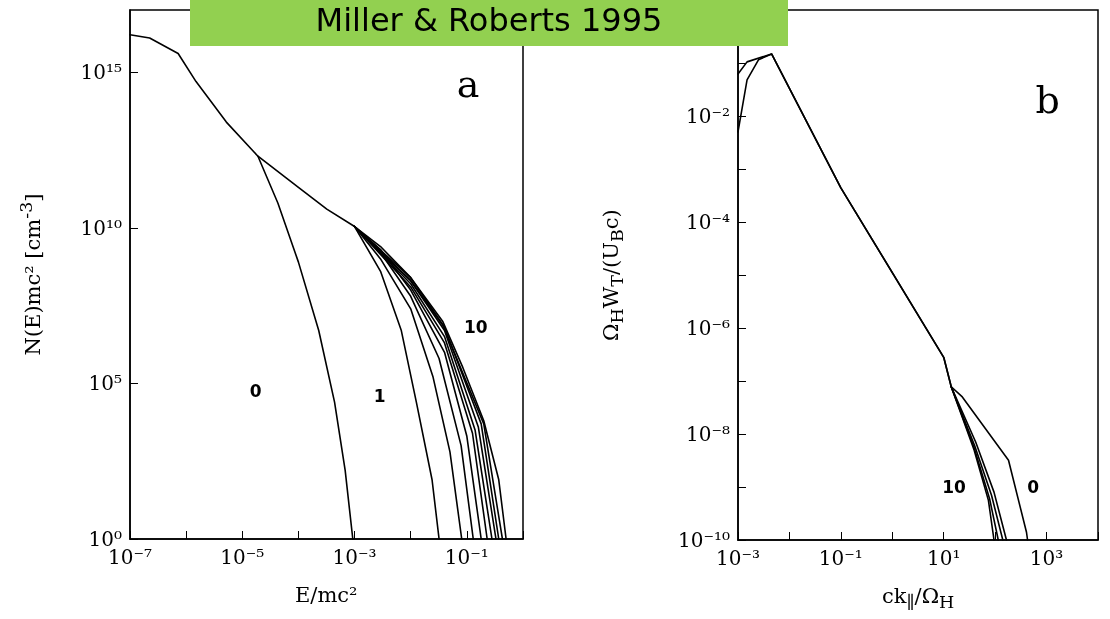 The image size is (1110, 619). I want to click on x-tick-label: 10⁻⁷, so click(130, 557).